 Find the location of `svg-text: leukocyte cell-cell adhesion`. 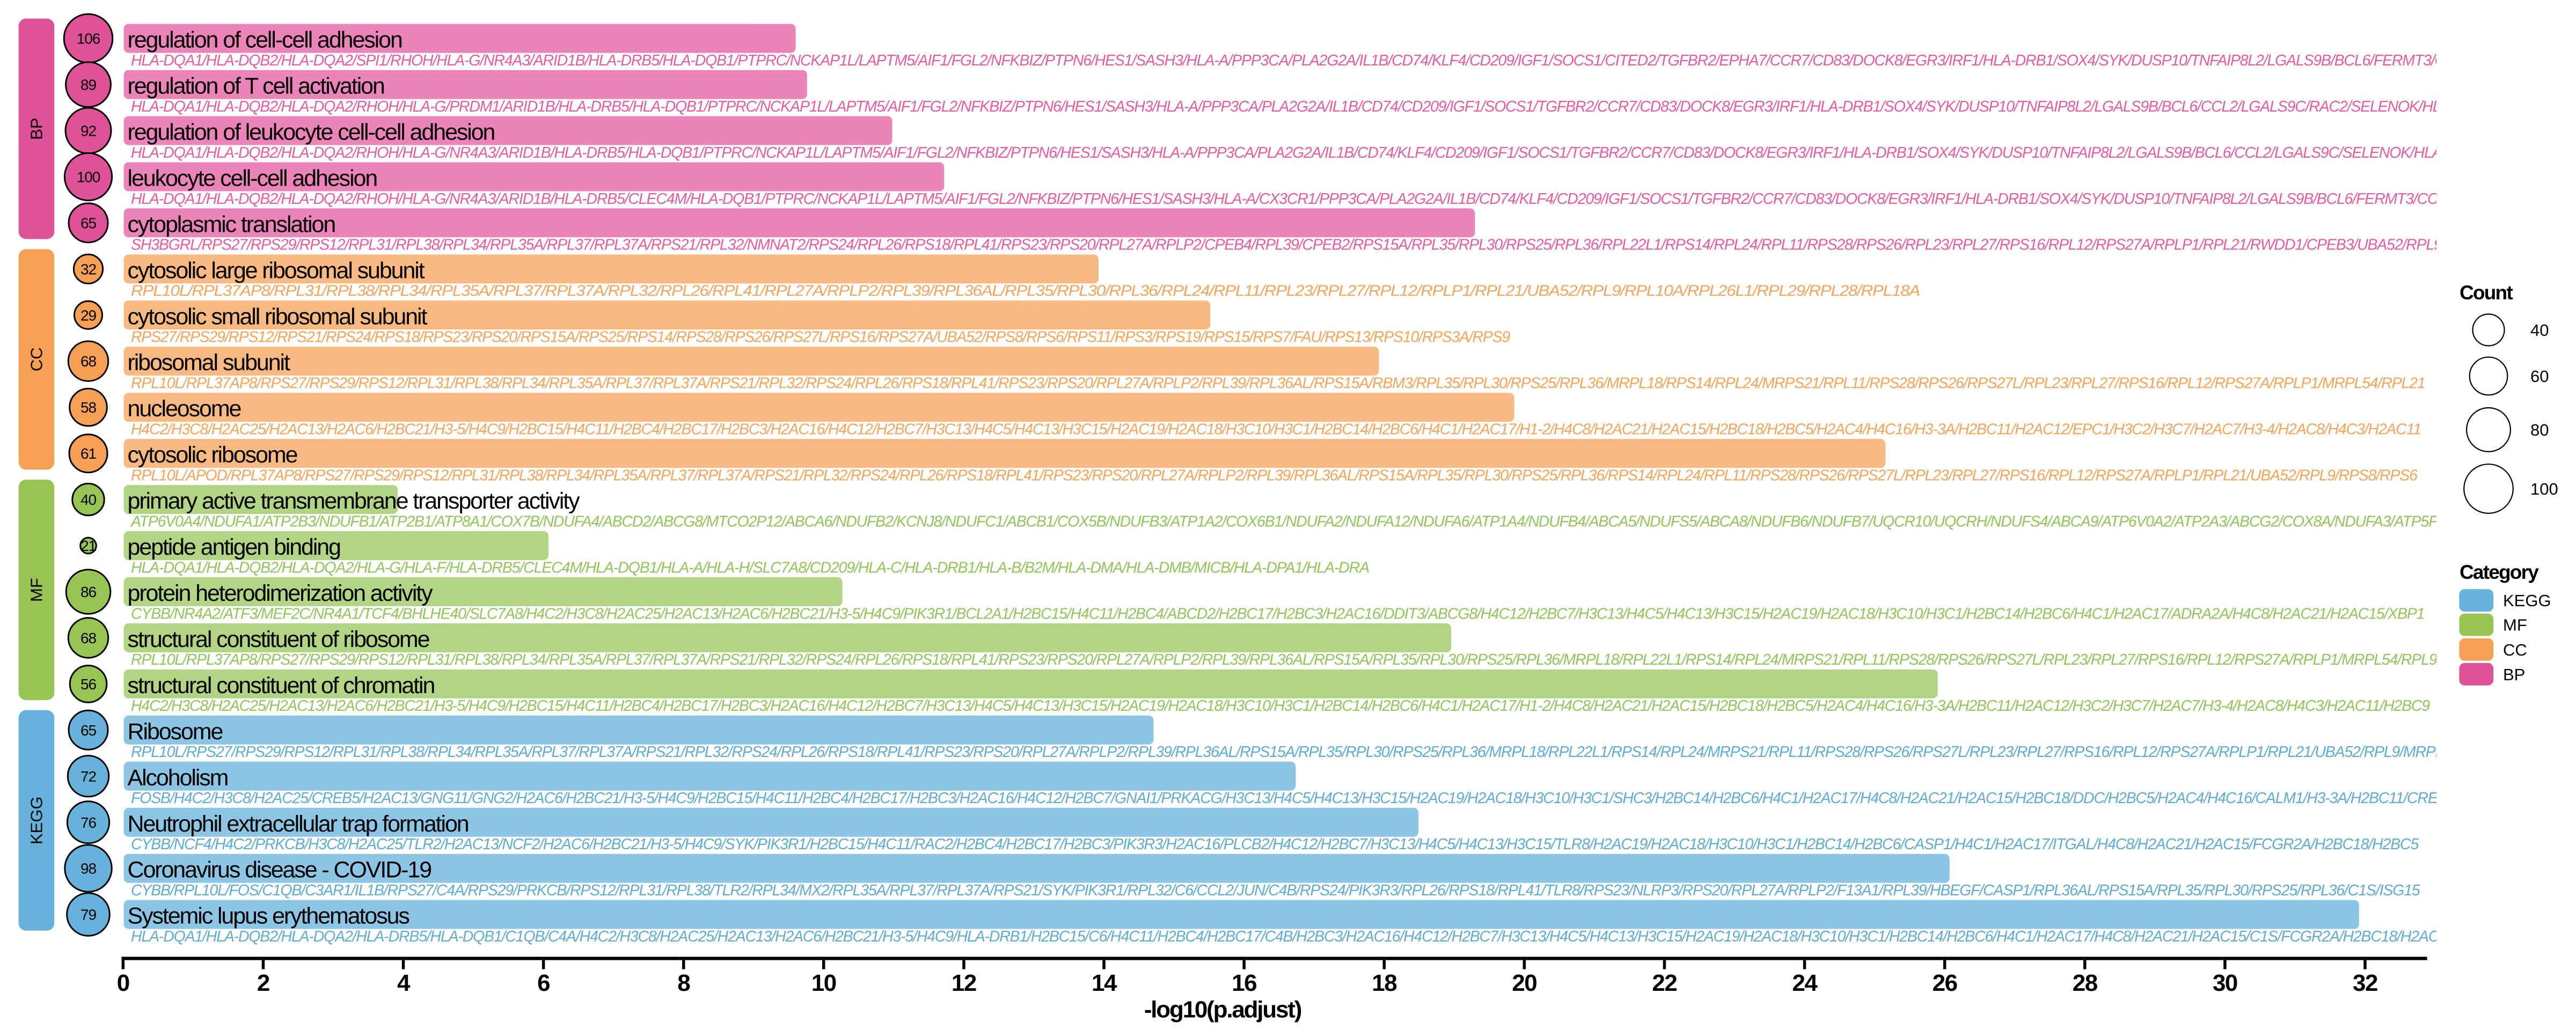

svg-text: leukocyte cell-cell adhesion is located at coordinates (252, 179).